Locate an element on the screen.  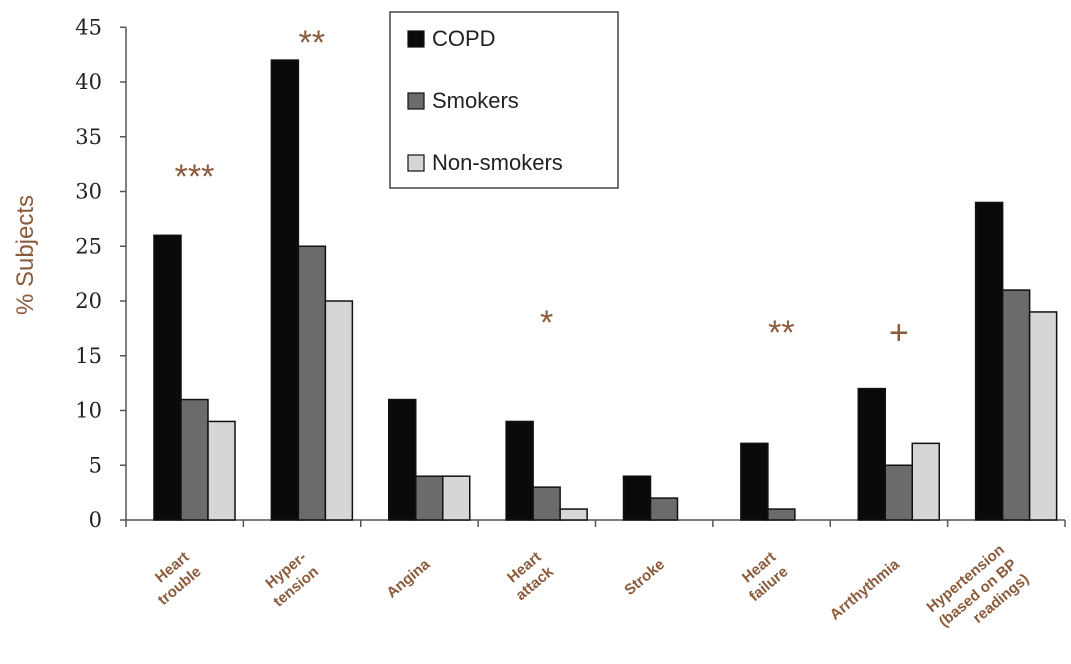
significance-marker: *** is located at coordinates (195, 177).